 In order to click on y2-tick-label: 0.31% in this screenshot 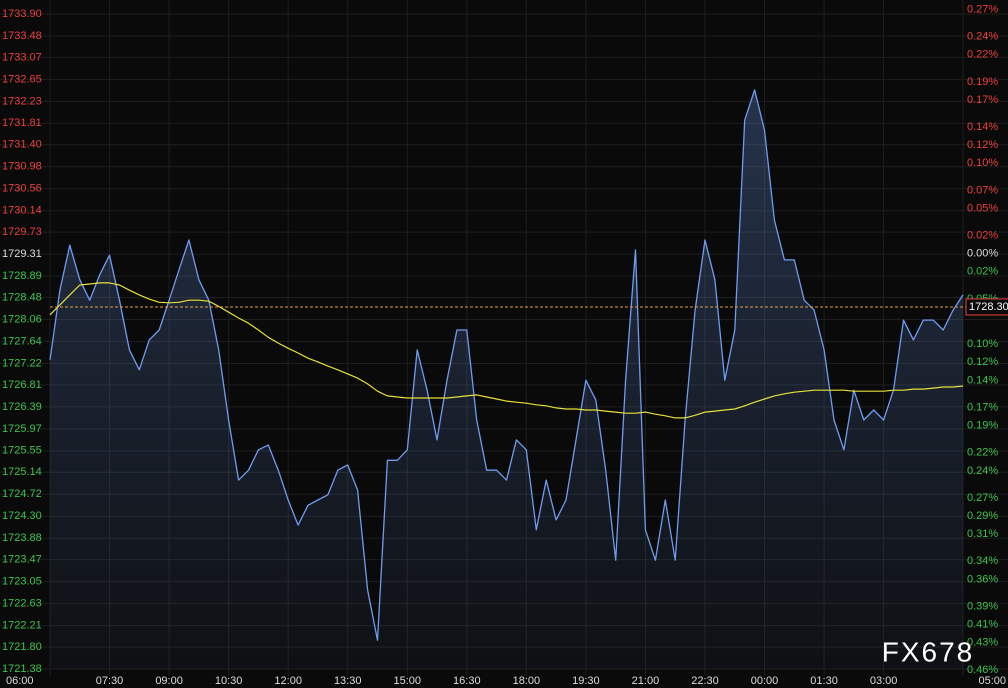, I will do `click(982, 534)`.